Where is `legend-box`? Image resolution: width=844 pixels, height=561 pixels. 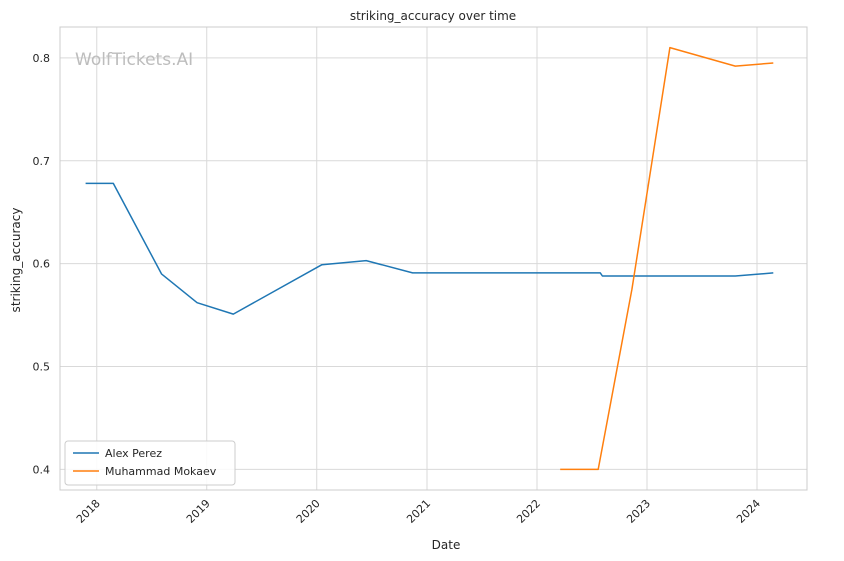 legend-box is located at coordinates (150, 463).